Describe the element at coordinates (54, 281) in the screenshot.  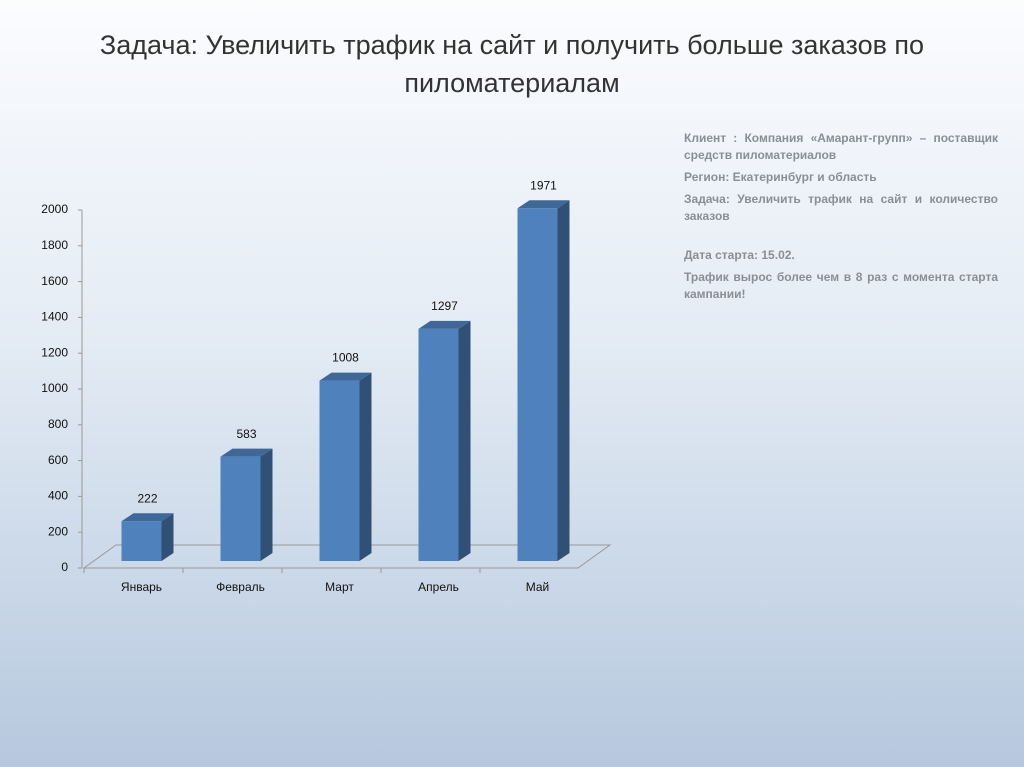
I see `y-tick-label: 1600` at that location.